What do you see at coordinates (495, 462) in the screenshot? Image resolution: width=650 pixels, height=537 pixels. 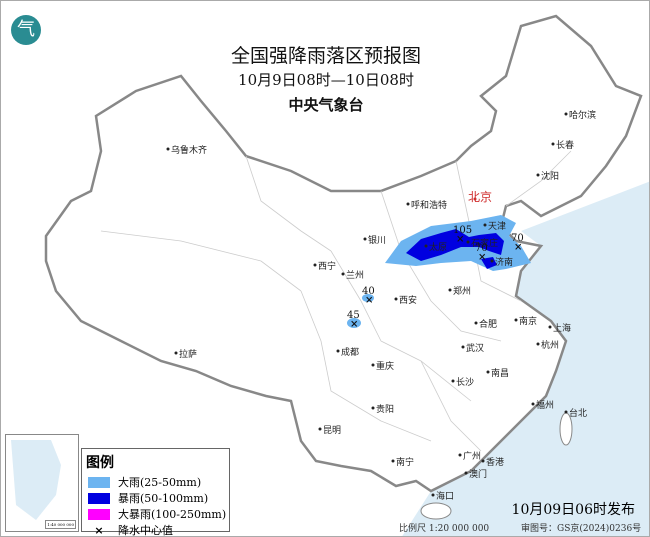 I see `city-label: 香港` at bounding box center [495, 462].